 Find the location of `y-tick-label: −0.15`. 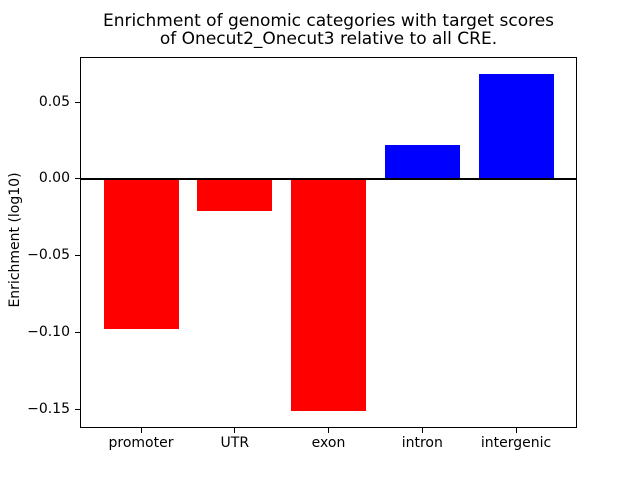

y-tick-label: −0.15 is located at coordinates (48, 408).